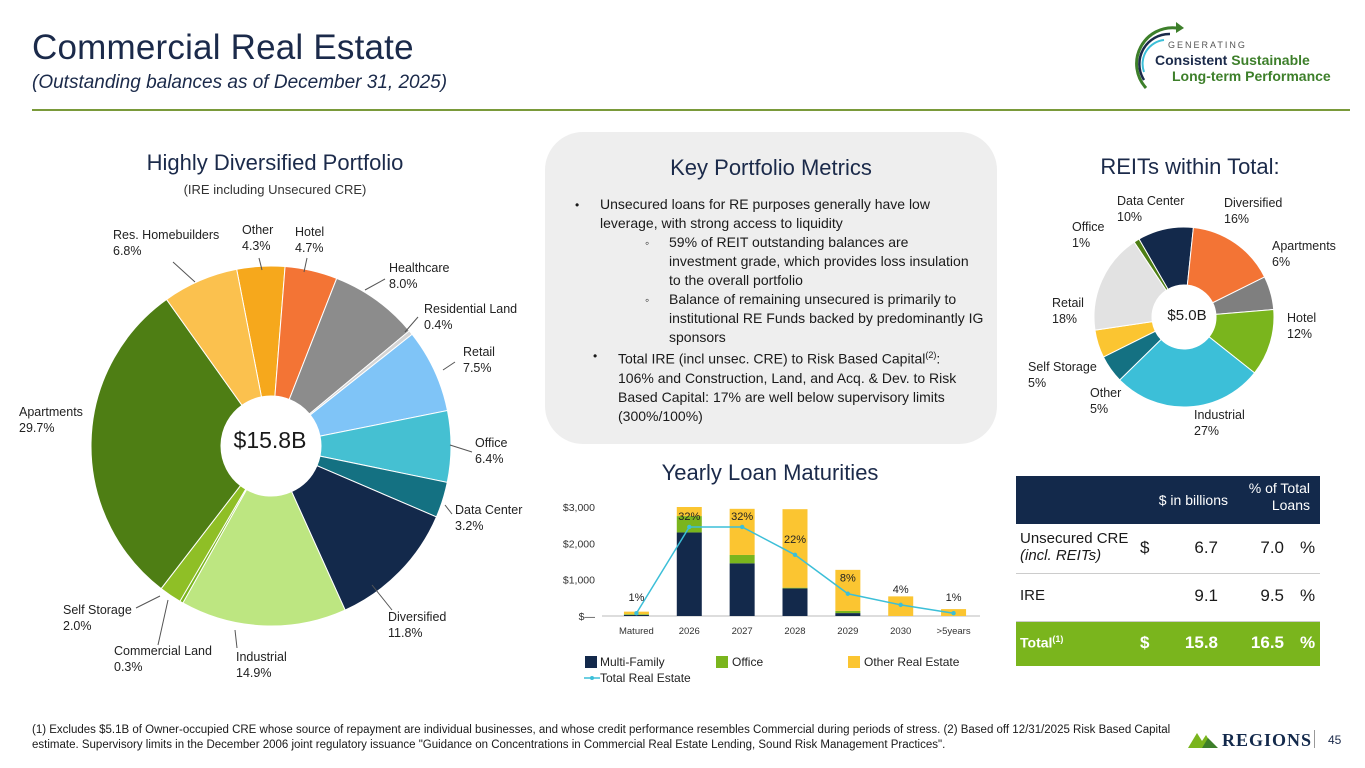 The image size is (1365, 768). Describe the element at coordinates (901, 590) in the screenshot. I see `line-data-label: 4%` at that location.